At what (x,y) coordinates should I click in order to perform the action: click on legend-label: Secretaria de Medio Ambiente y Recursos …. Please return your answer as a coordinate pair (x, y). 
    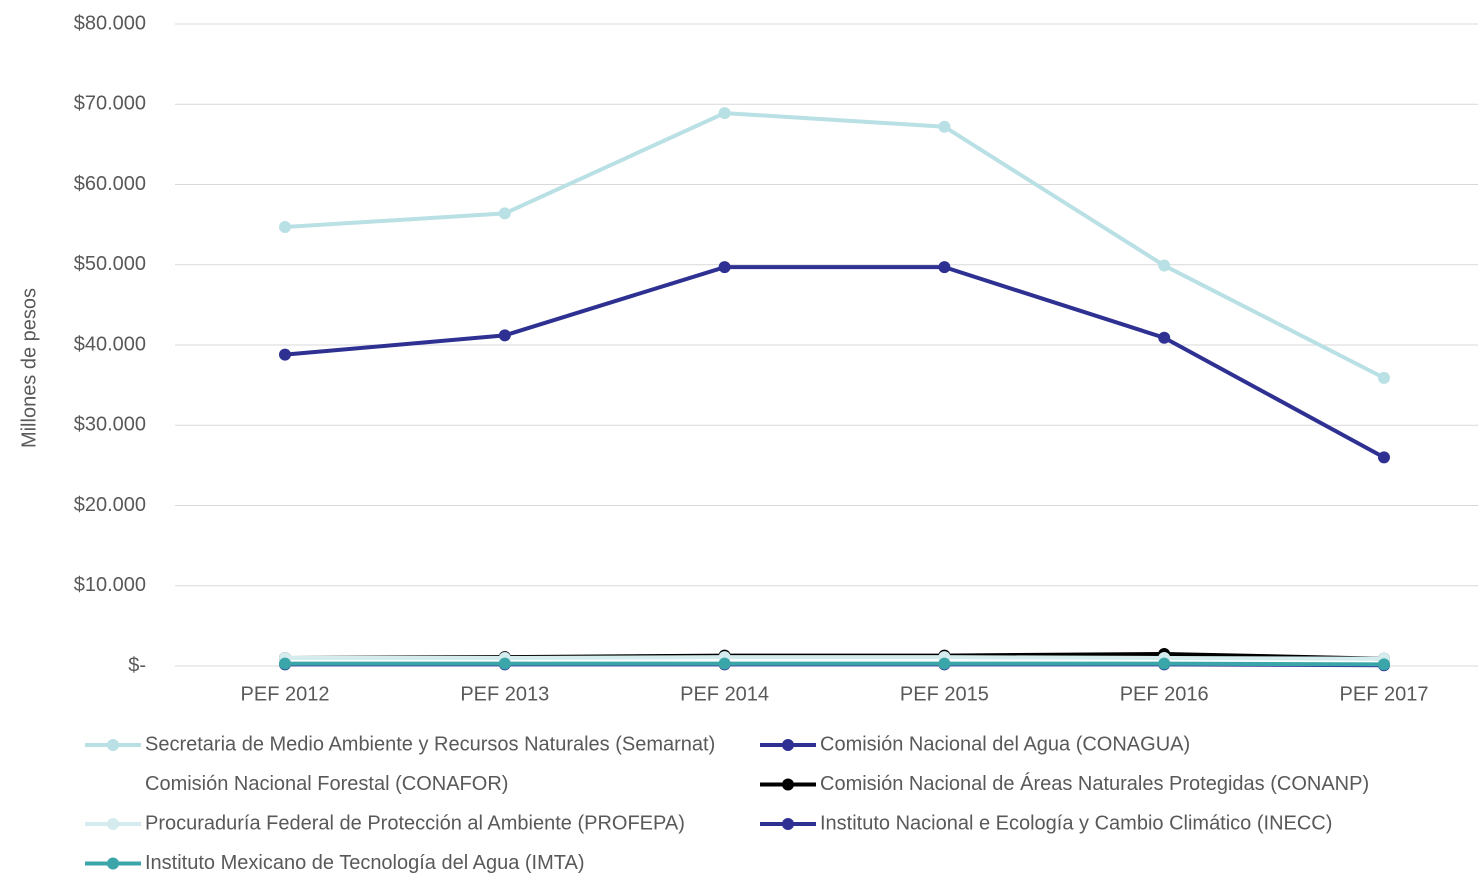
    Looking at the image, I should click on (430, 744).